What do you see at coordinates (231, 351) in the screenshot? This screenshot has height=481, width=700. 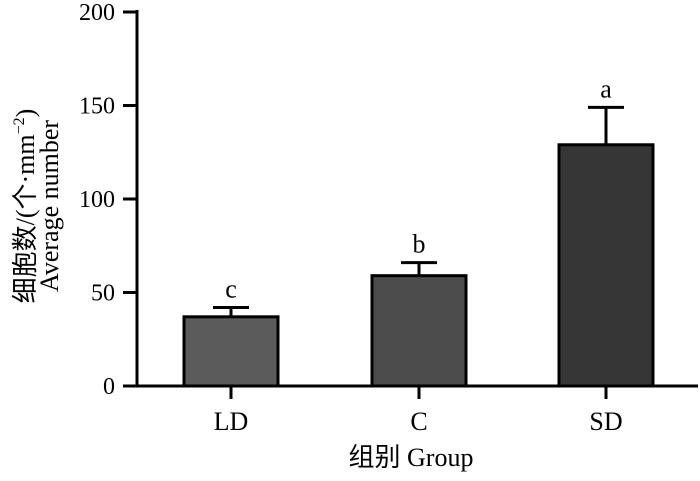 I see `bar-ld` at bounding box center [231, 351].